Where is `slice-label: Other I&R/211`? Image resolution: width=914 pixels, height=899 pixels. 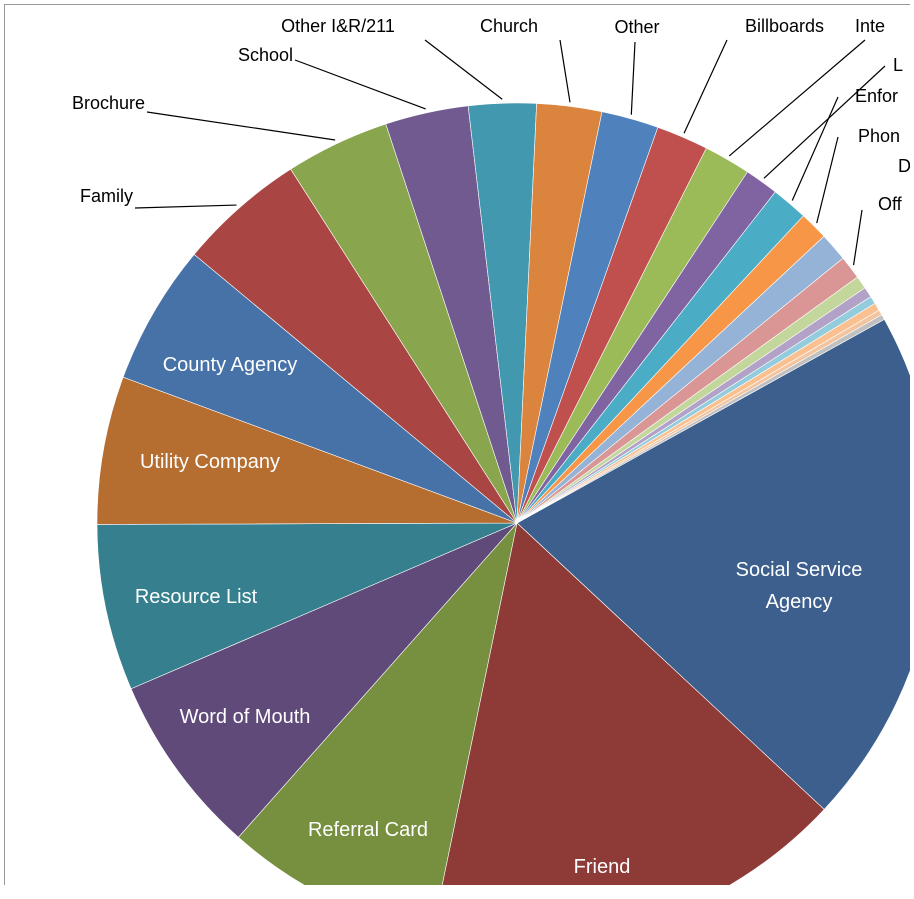
slice-label: Other I&R/211 is located at coordinates (338, 26).